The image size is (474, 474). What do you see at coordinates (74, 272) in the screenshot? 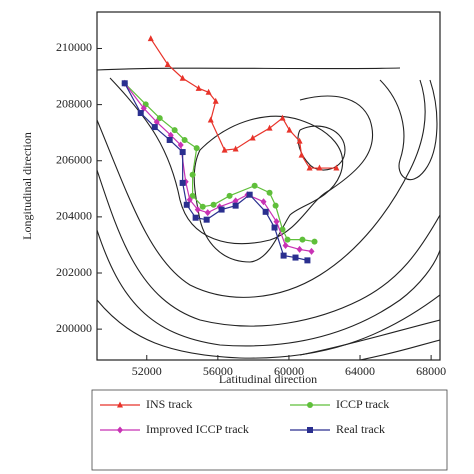
I see `y-tick-label: 202000` at bounding box center [74, 272].